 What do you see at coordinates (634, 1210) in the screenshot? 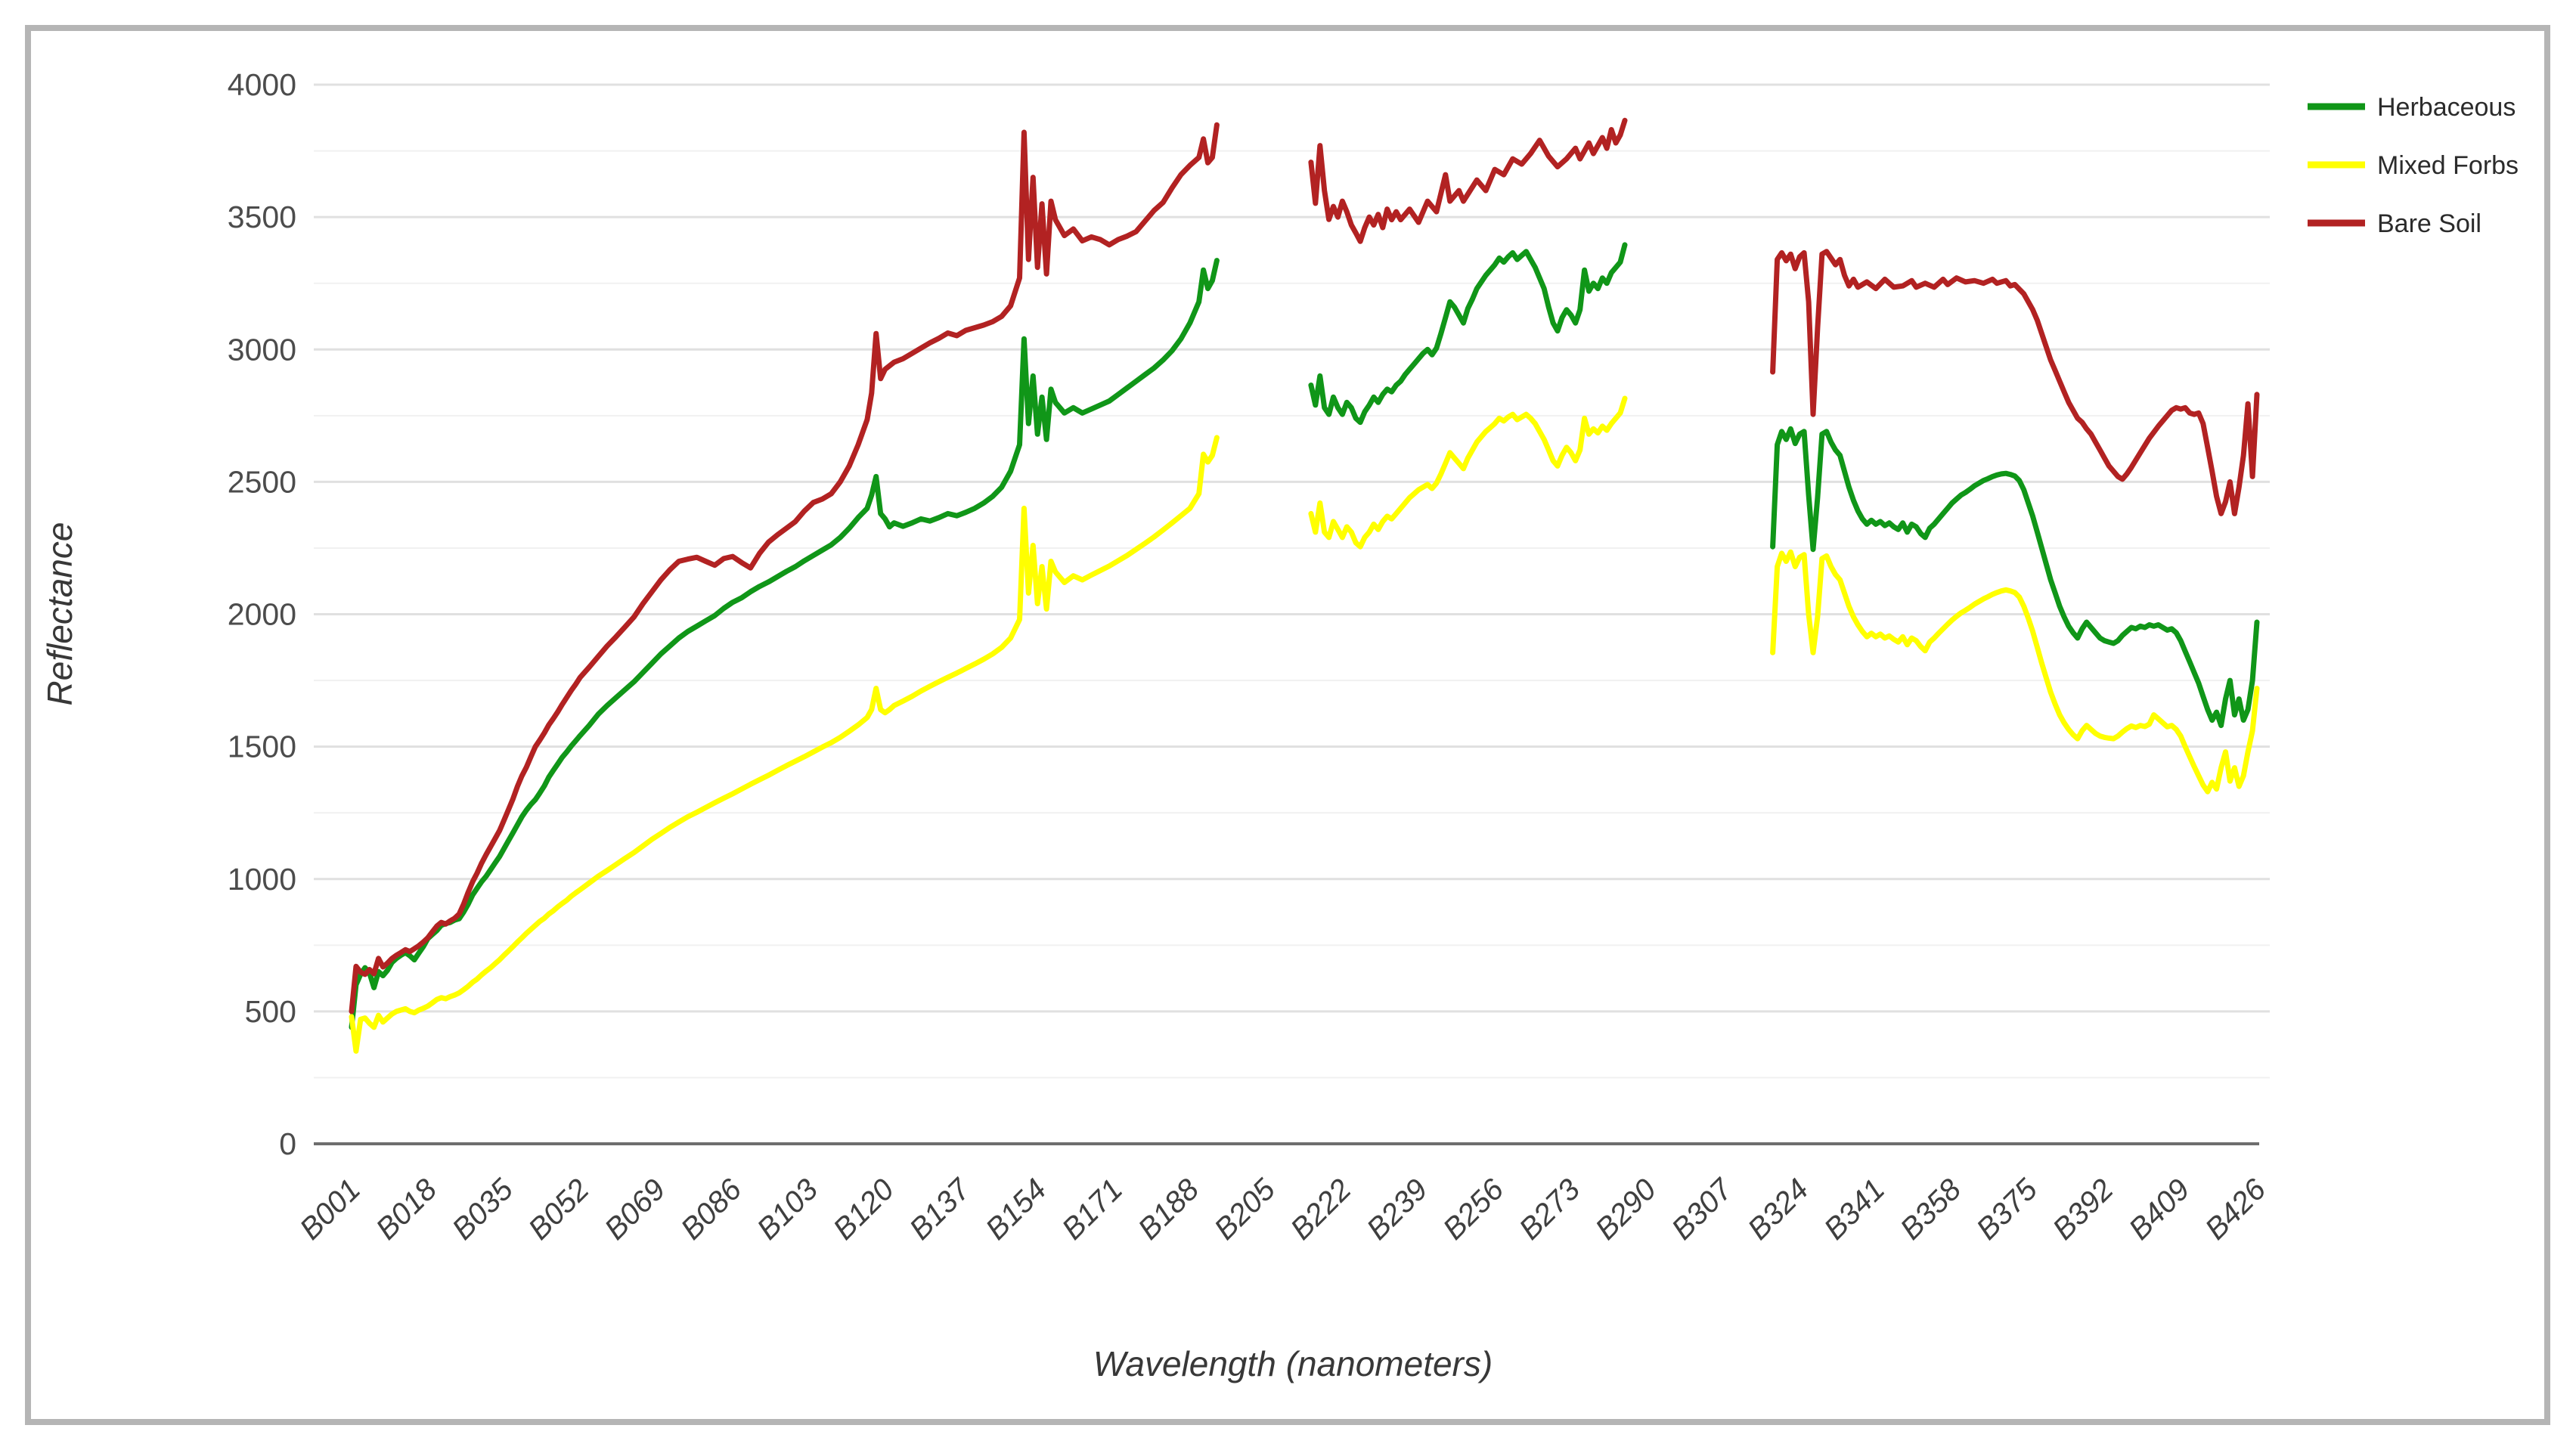
I see `x-tick-label: B069` at bounding box center [634, 1210].